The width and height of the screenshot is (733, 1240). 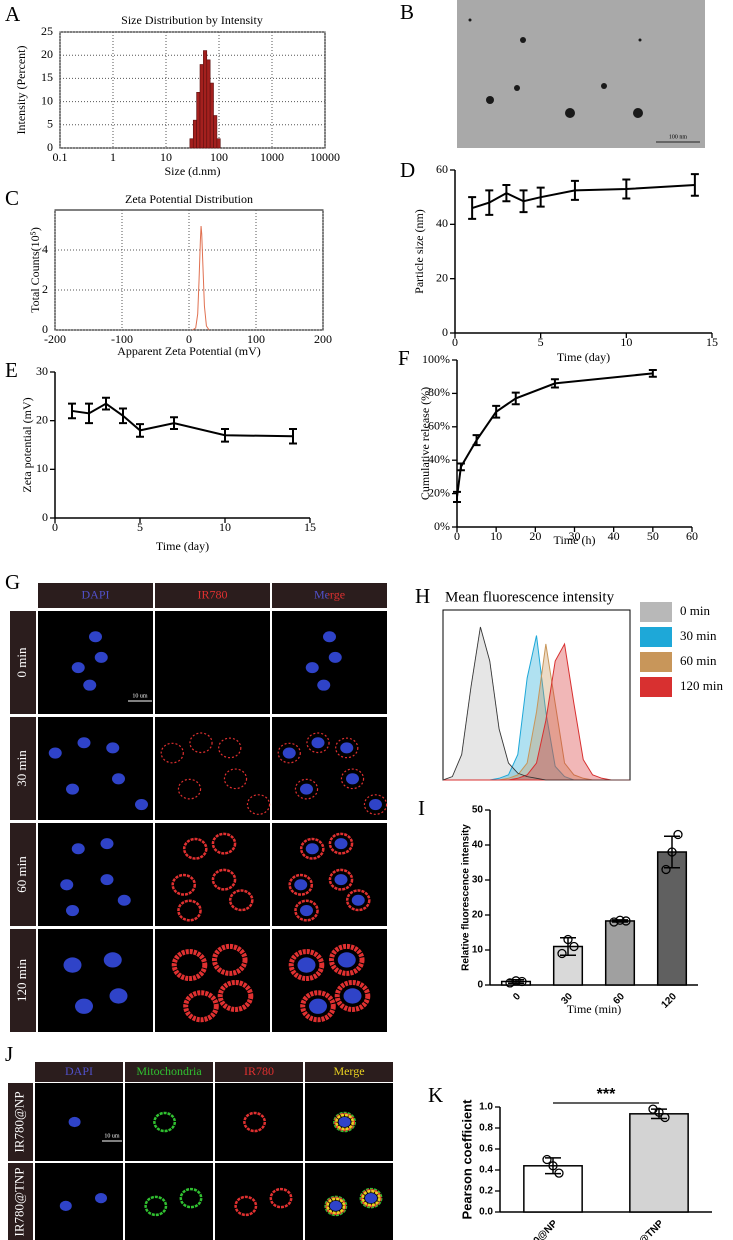 What do you see at coordinates (50, 124) in the screenshot?
I see `y-tick-label: 5` at bounding box center [50, 124].